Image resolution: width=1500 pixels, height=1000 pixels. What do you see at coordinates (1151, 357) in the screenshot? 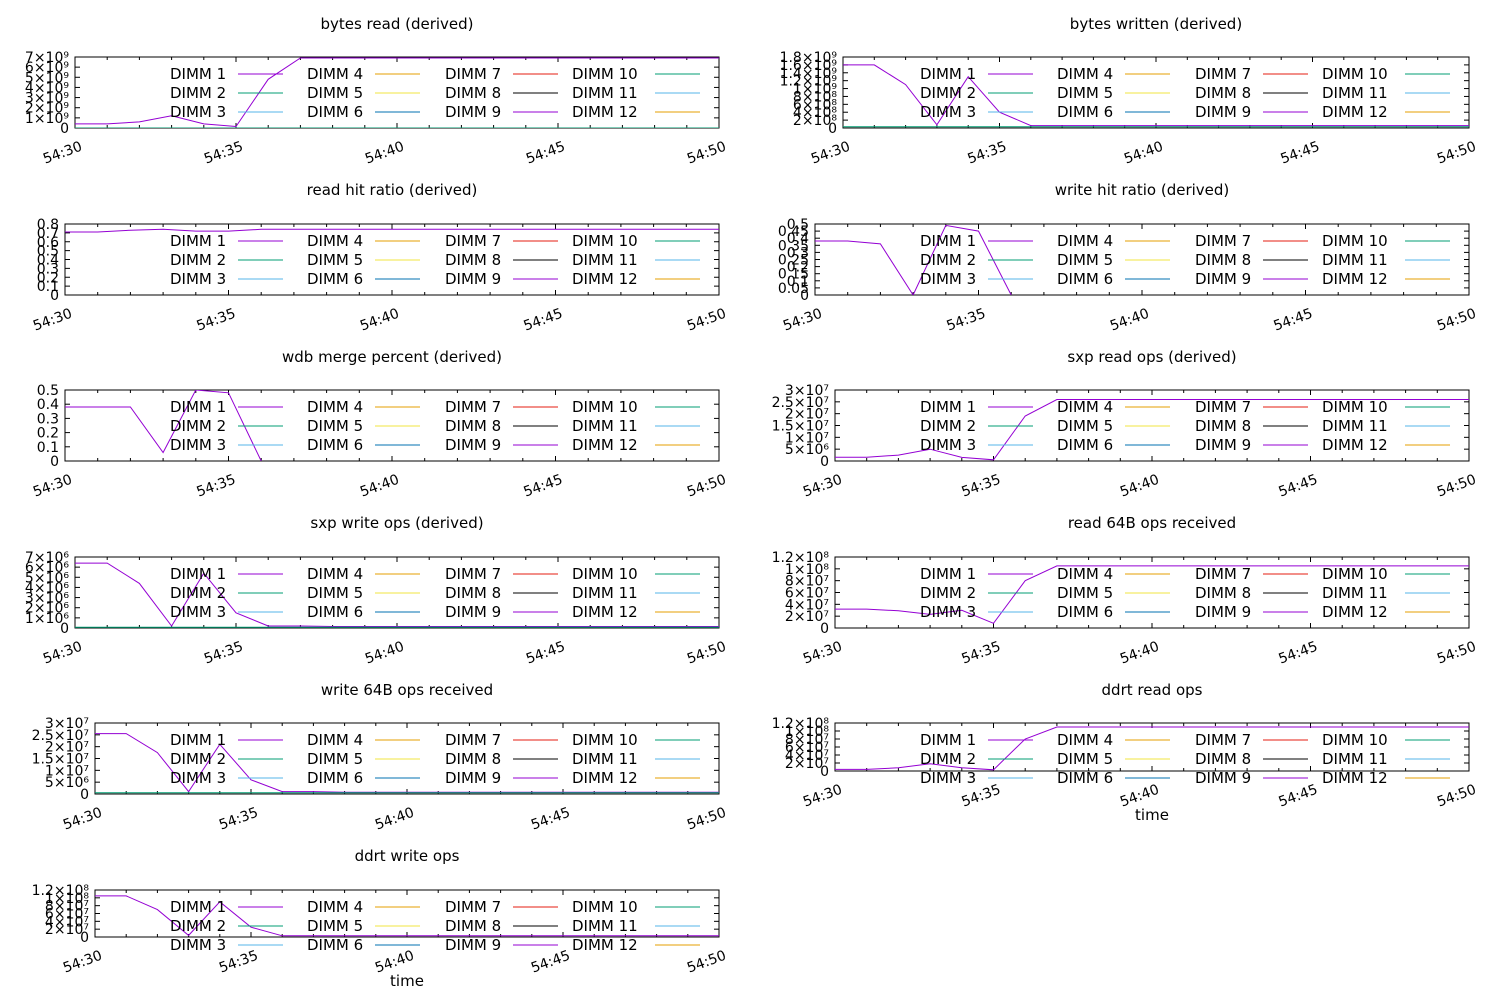
I see `chart-title: sxp read ops (derived)` at bounding box center [1151, 357].